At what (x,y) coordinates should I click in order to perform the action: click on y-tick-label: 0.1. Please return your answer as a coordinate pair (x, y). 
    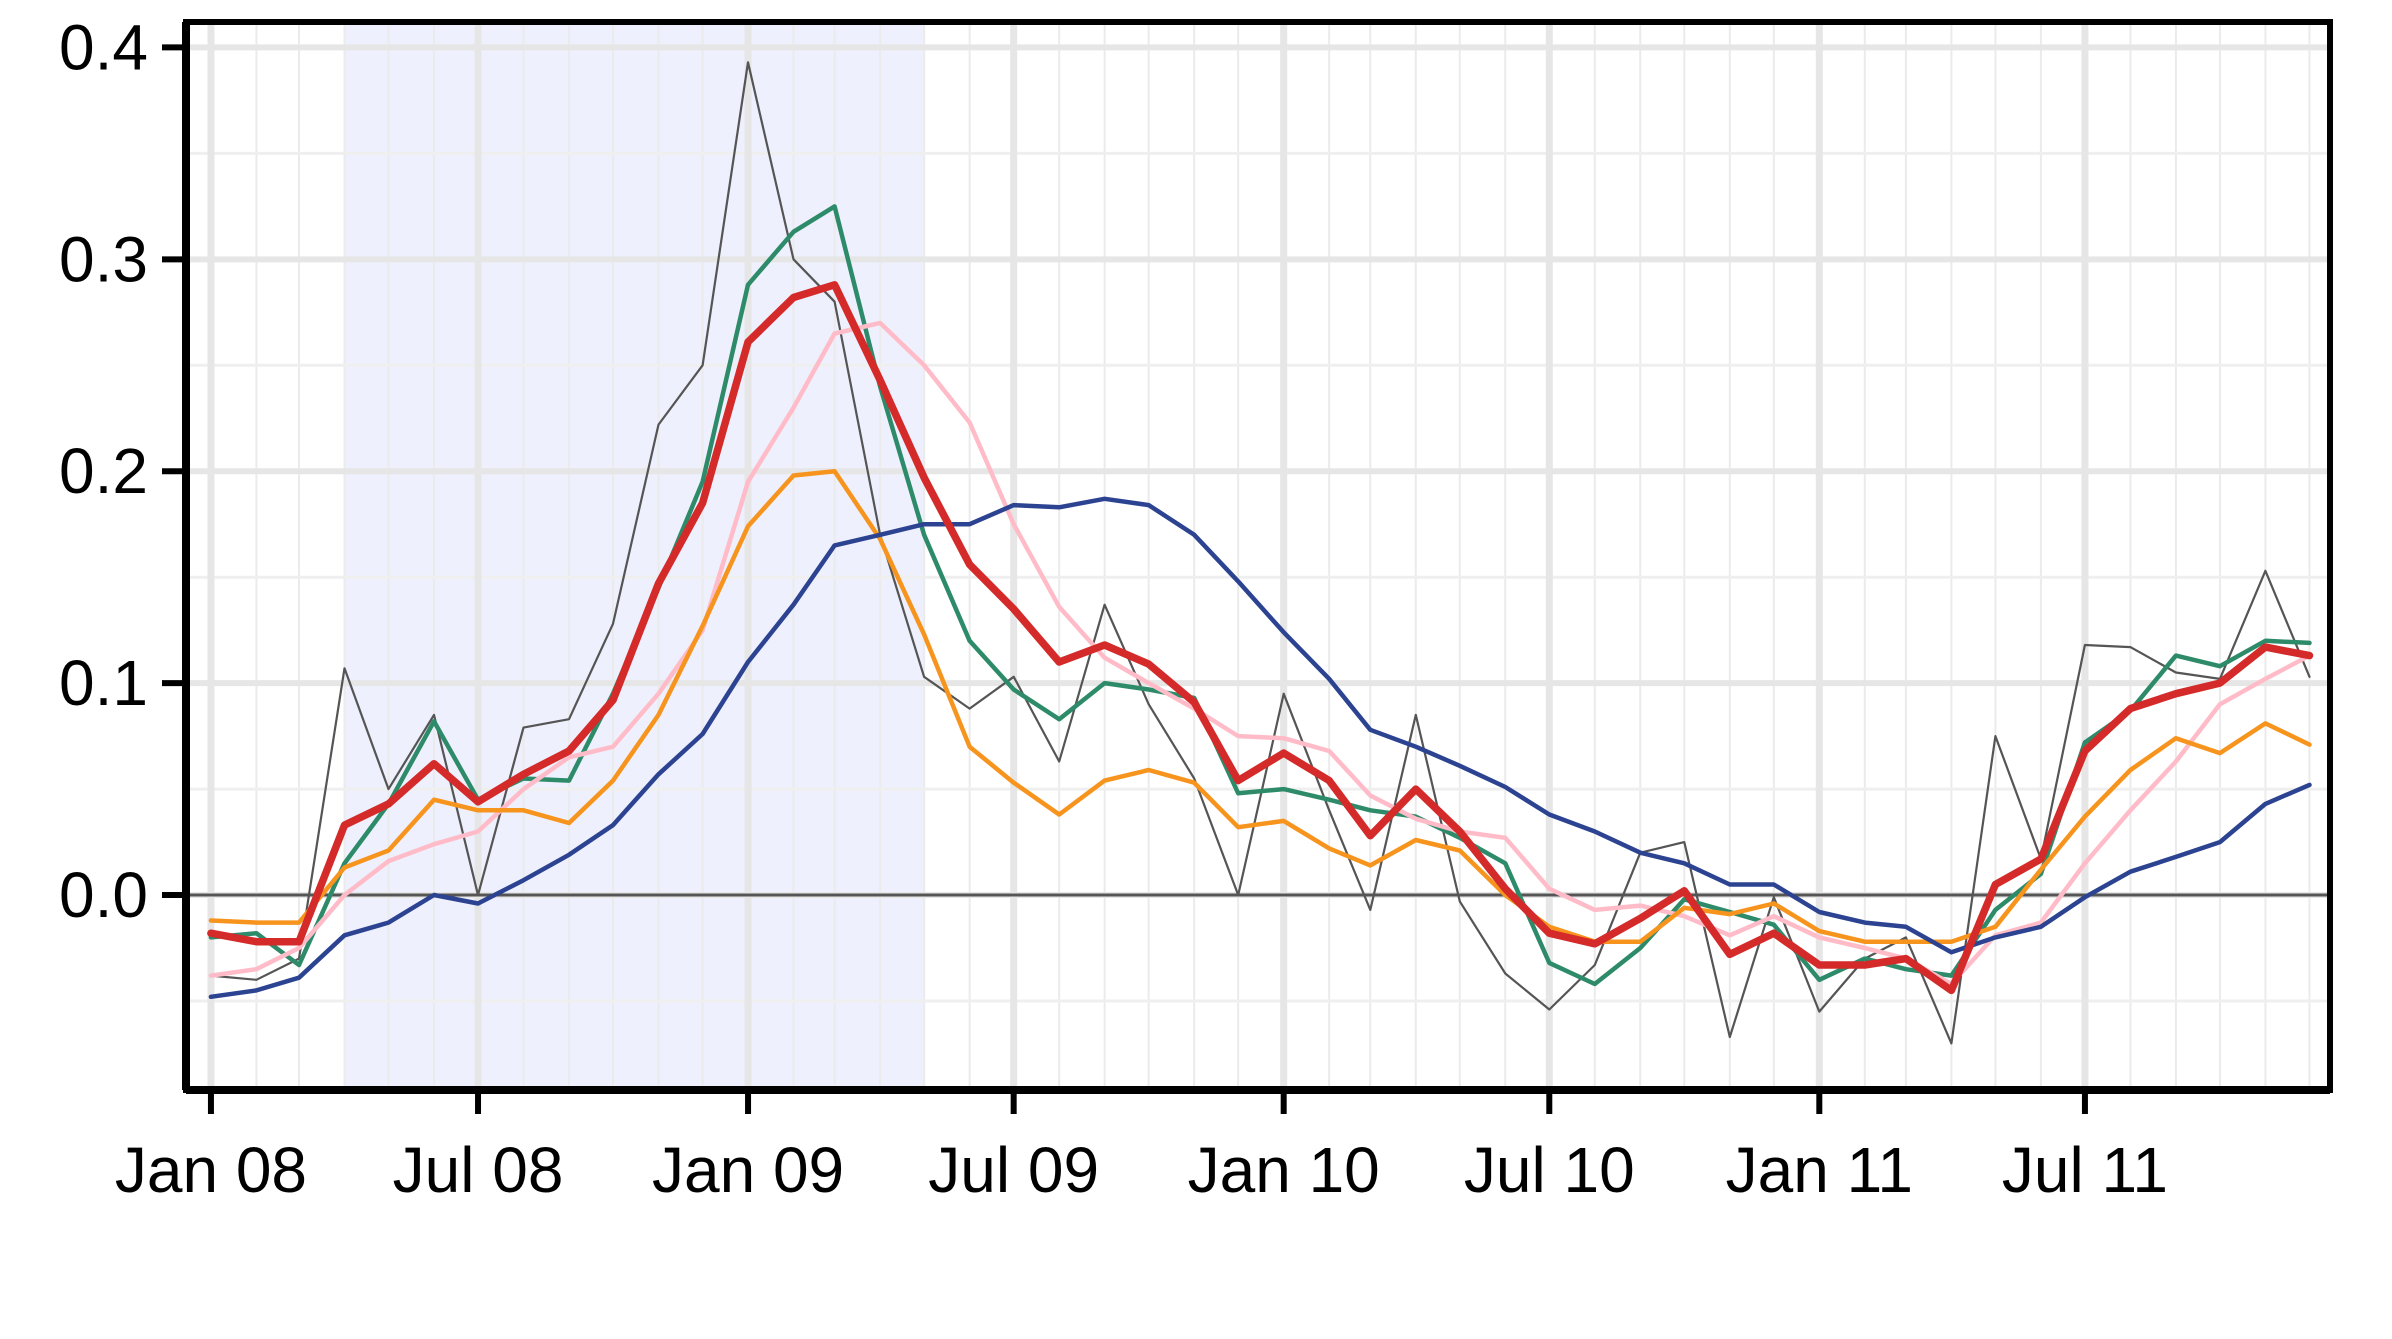
    Looking at the image, I should click on (103, 683).